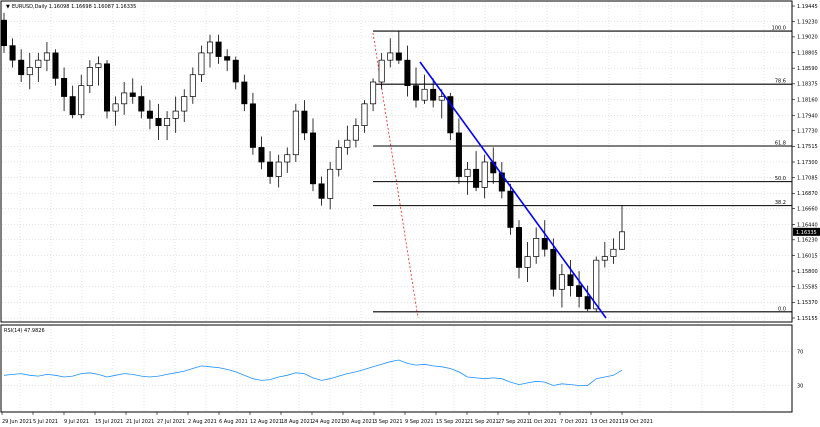  Describe the element at coordinates (807, 303) in the screenshot. I see `price-tick-label: 1.15370` at that location.